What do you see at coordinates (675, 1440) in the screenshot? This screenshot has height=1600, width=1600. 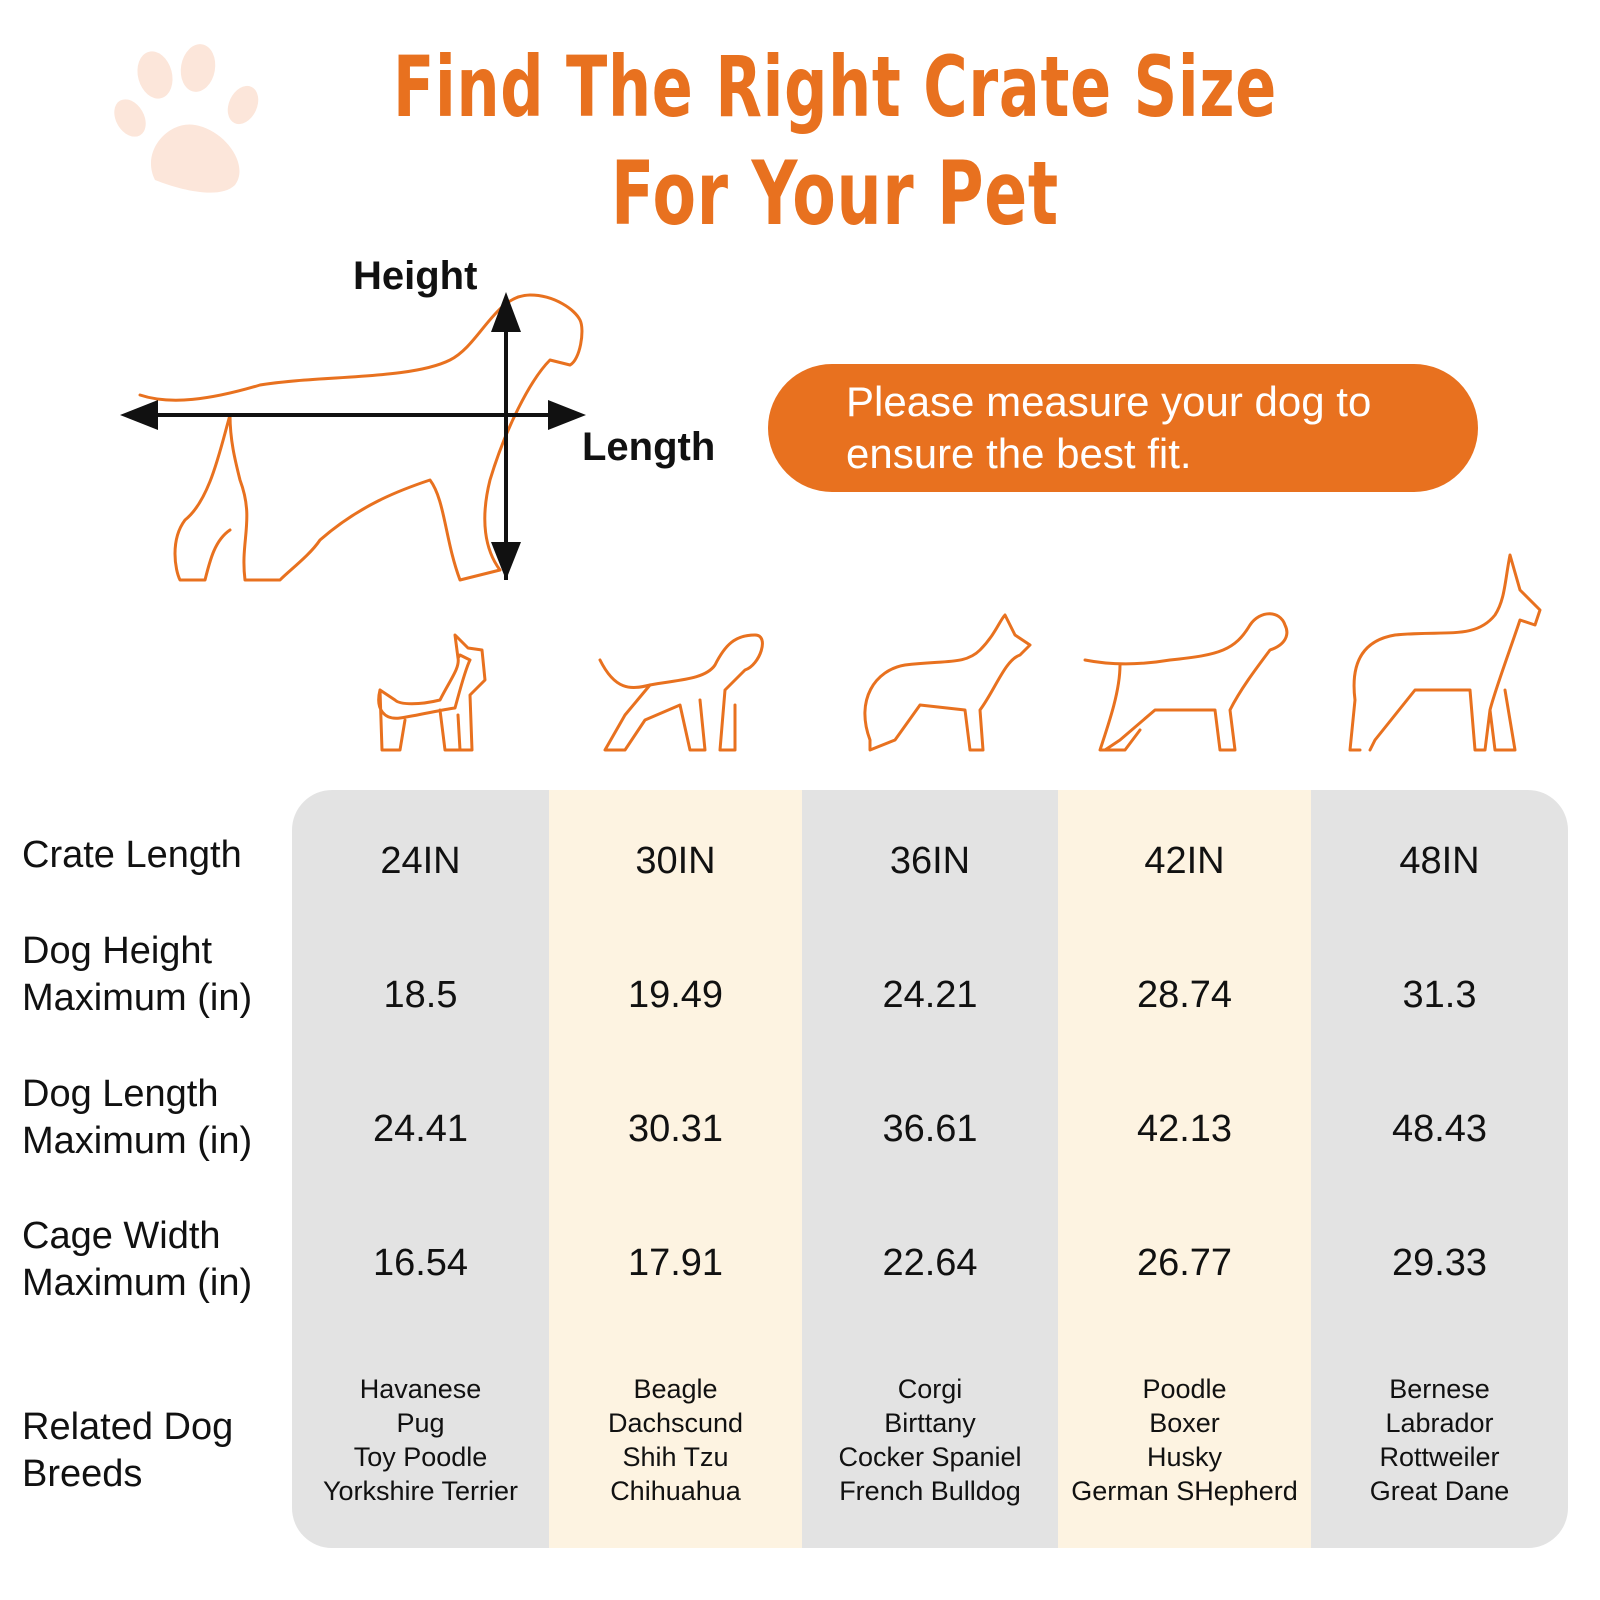 I see `cell-breeds: Beagle Dachscund Shih Tzu Chihuahua` at bounding box center [675, 1440].